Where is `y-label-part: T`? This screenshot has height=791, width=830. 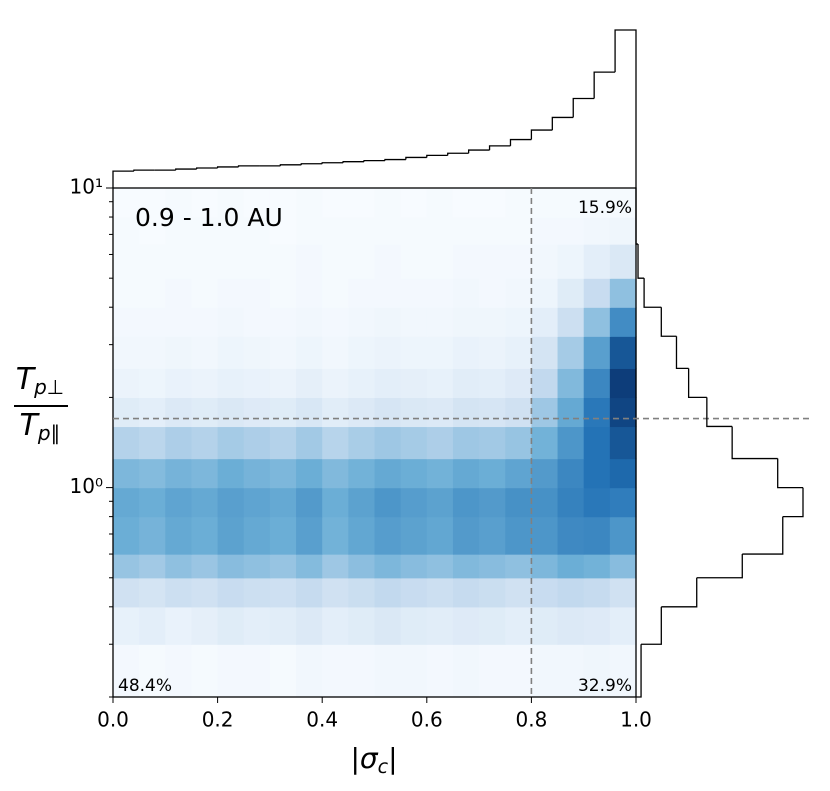 y-label-part: T is located at coordinates (26, 379).